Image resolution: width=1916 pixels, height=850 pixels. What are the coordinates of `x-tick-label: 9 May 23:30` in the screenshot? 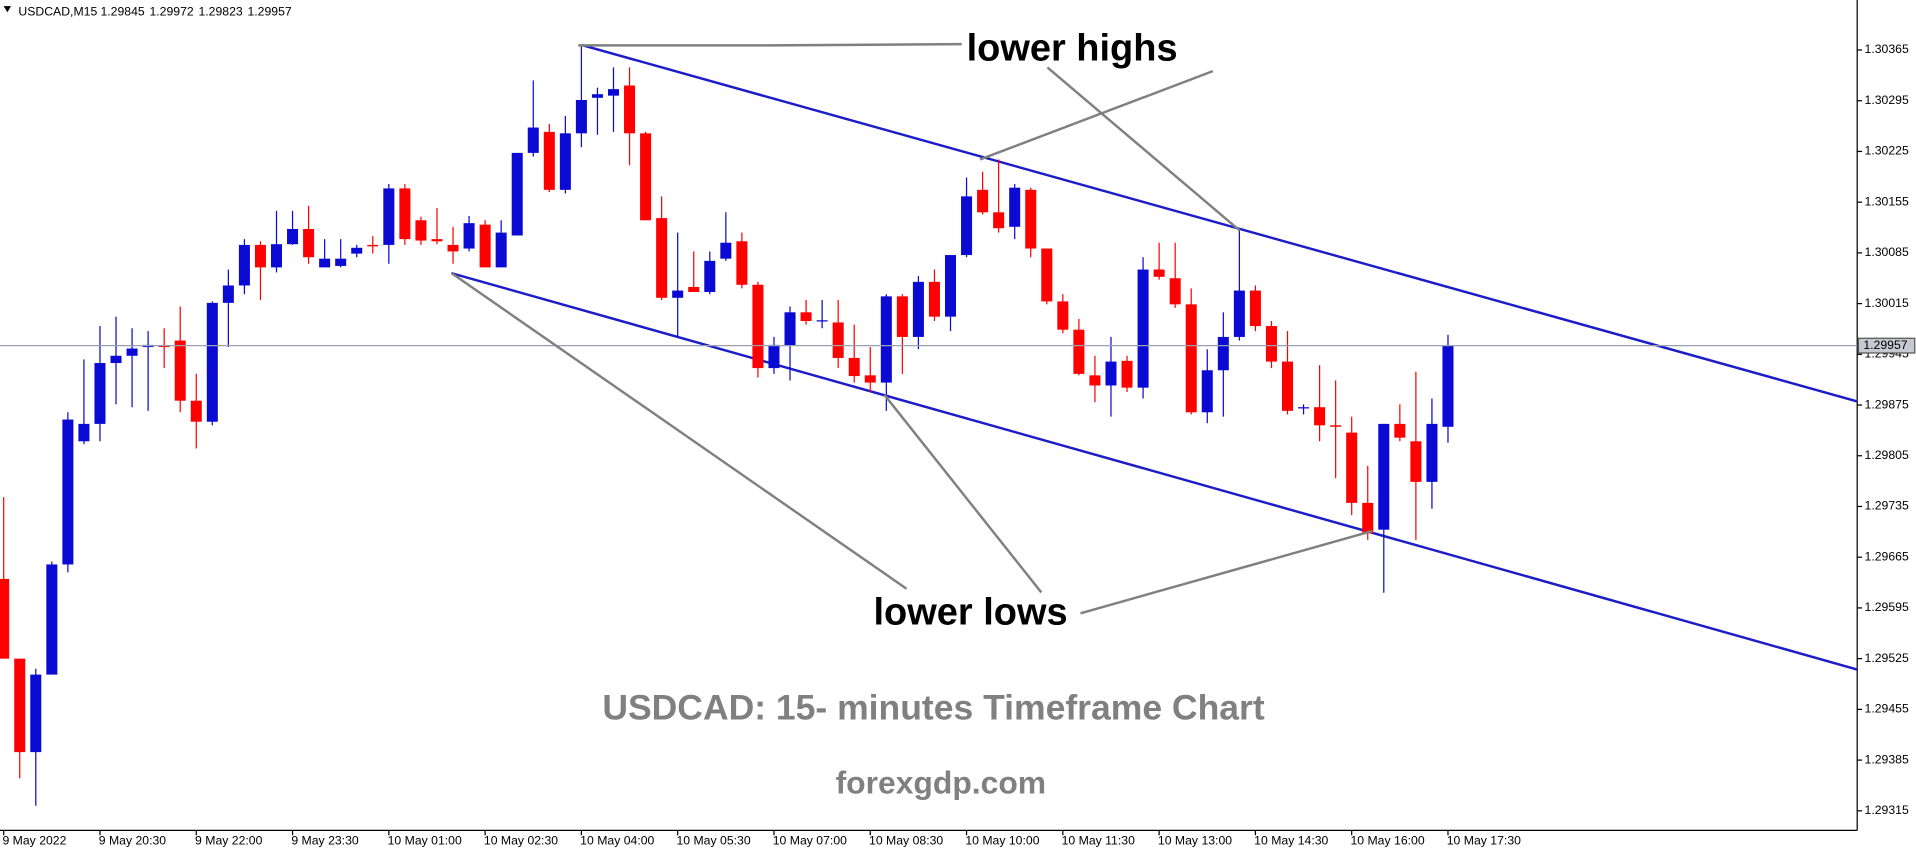 It's located at (325, 841).